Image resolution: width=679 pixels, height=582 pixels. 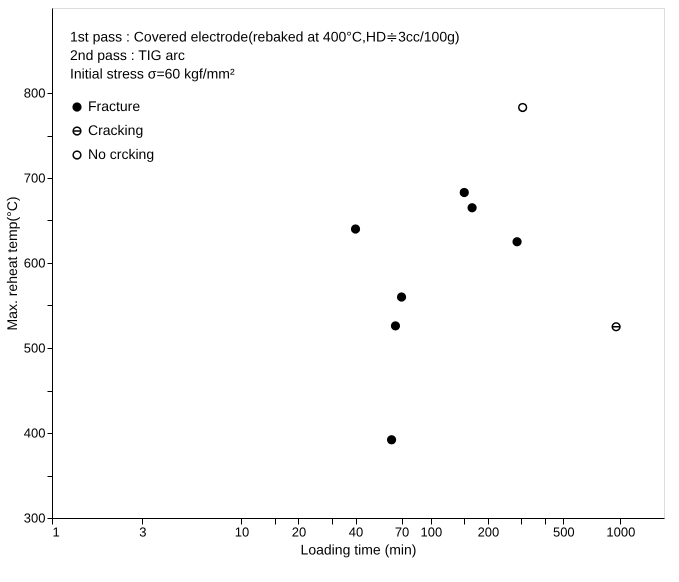 I want to click on x-axis-title: Loading time (min), so click(x=358, y=550).